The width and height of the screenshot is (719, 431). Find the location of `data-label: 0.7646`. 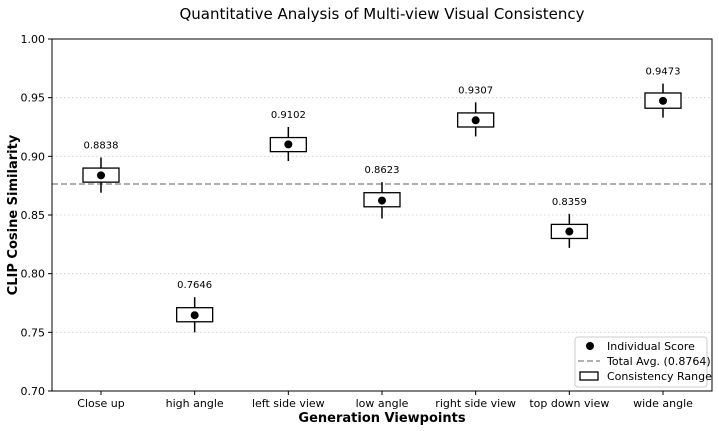

data-label: 0.7646 is located at coordinates (194, 285).